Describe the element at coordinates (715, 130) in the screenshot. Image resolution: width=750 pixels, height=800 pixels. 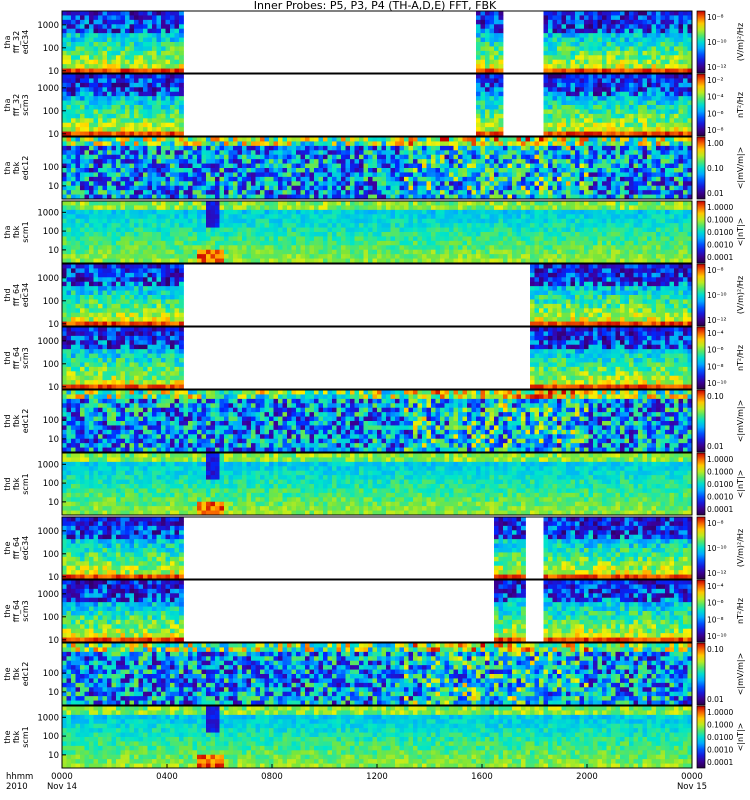
I see `colorbar-tick-label: 10⁻⁸` at that location.